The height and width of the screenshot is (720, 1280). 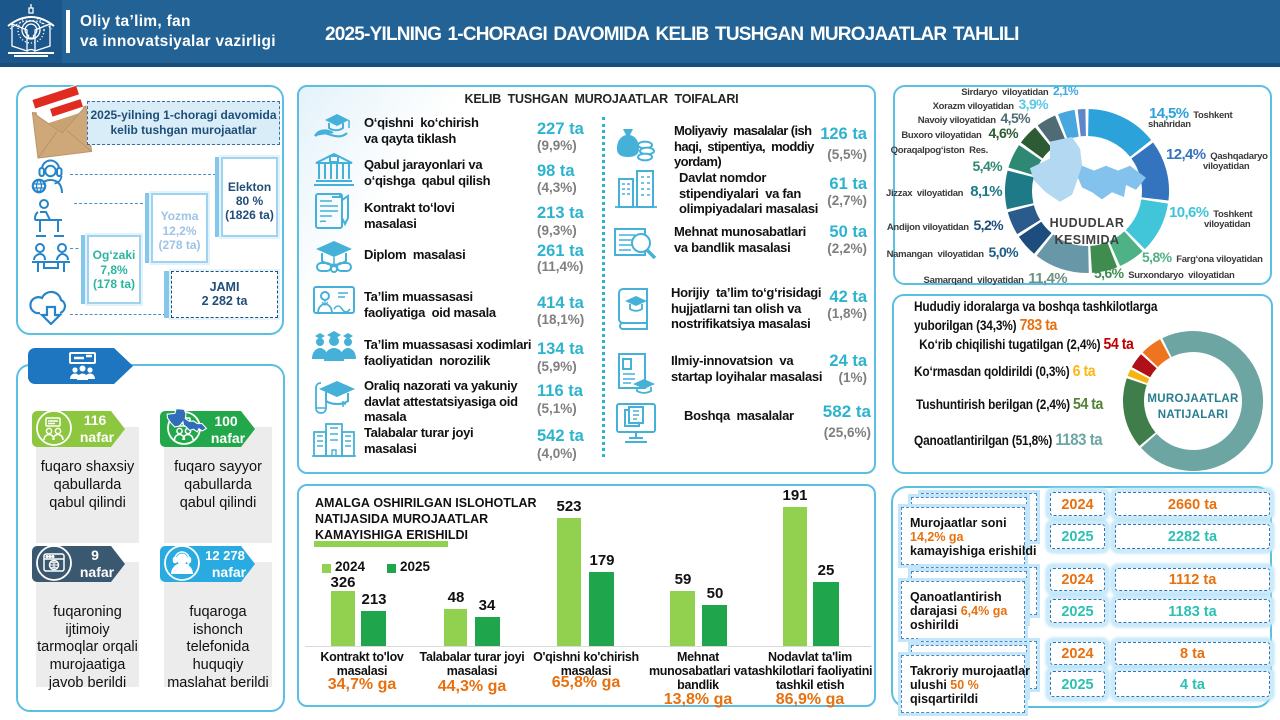 What do you see at coordinates (1087, 223) in the screenshot?
I see `svg-text: HUDUDLAR` at bounding box center [1087, 223].